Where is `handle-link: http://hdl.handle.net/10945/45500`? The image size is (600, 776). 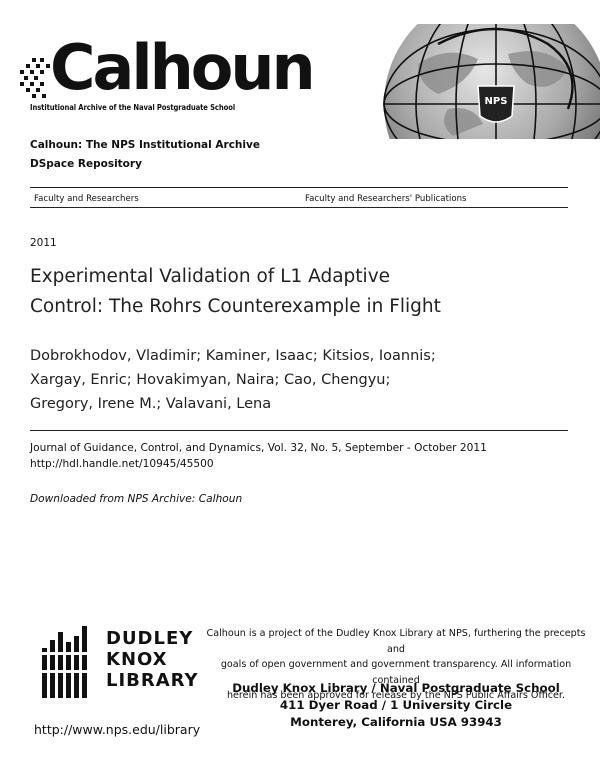
handle-link: http://hdl.handle.net/10945/45500 is located at coordinates (122, 464).